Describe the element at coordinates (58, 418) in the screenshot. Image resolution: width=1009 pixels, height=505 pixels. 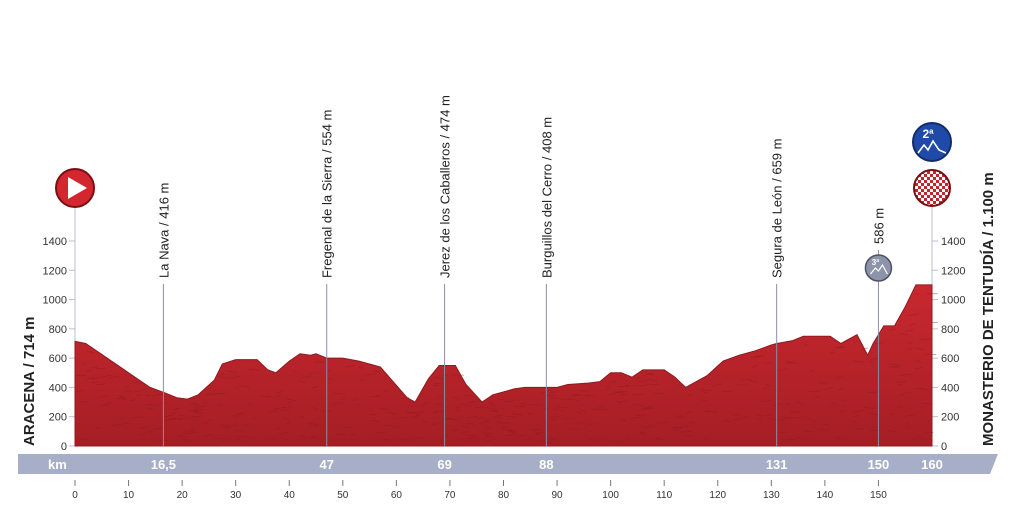
I see `y-tick-label-left: 200` at that location.